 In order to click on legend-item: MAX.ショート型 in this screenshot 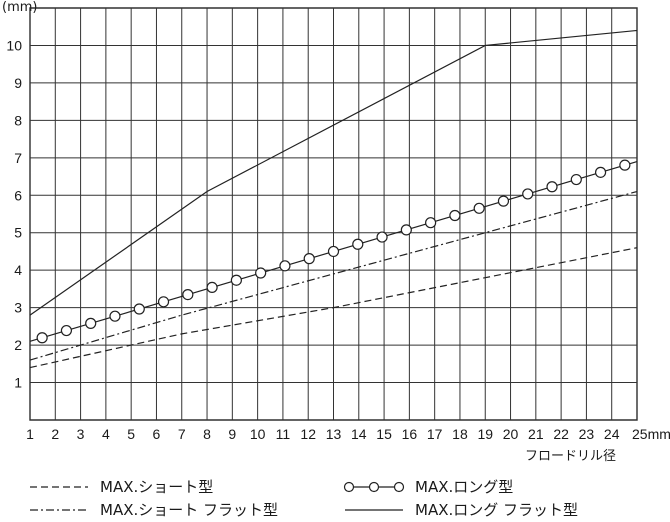, I will do `click(121, 487)`.